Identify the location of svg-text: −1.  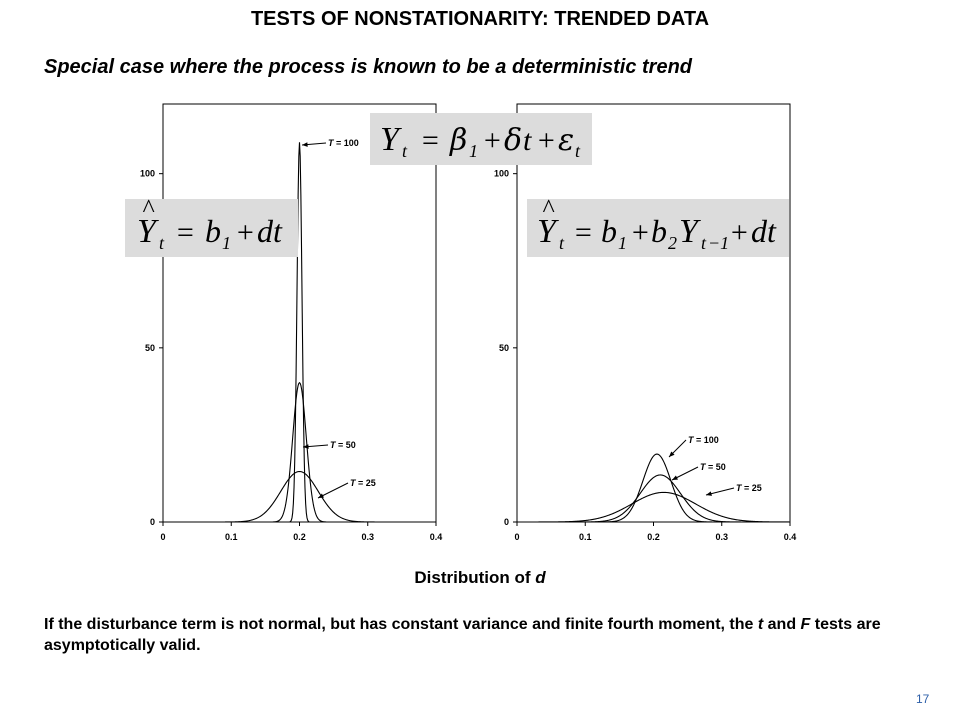
(718, 243).